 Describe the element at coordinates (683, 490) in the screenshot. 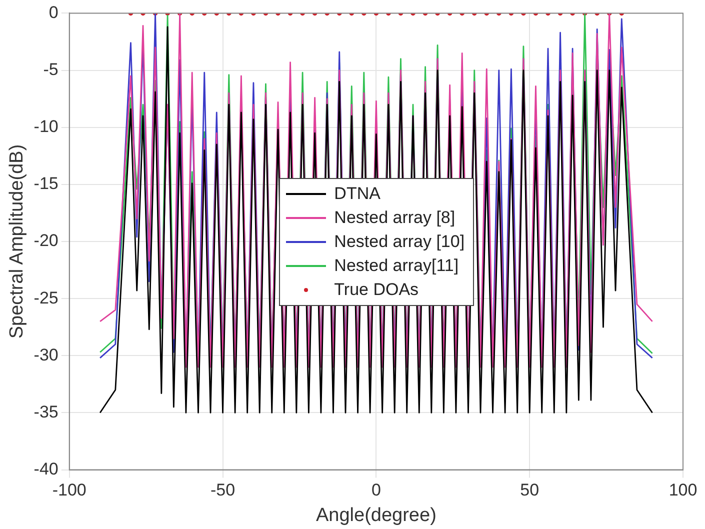

I see `x-tick-label: 100` at that location.